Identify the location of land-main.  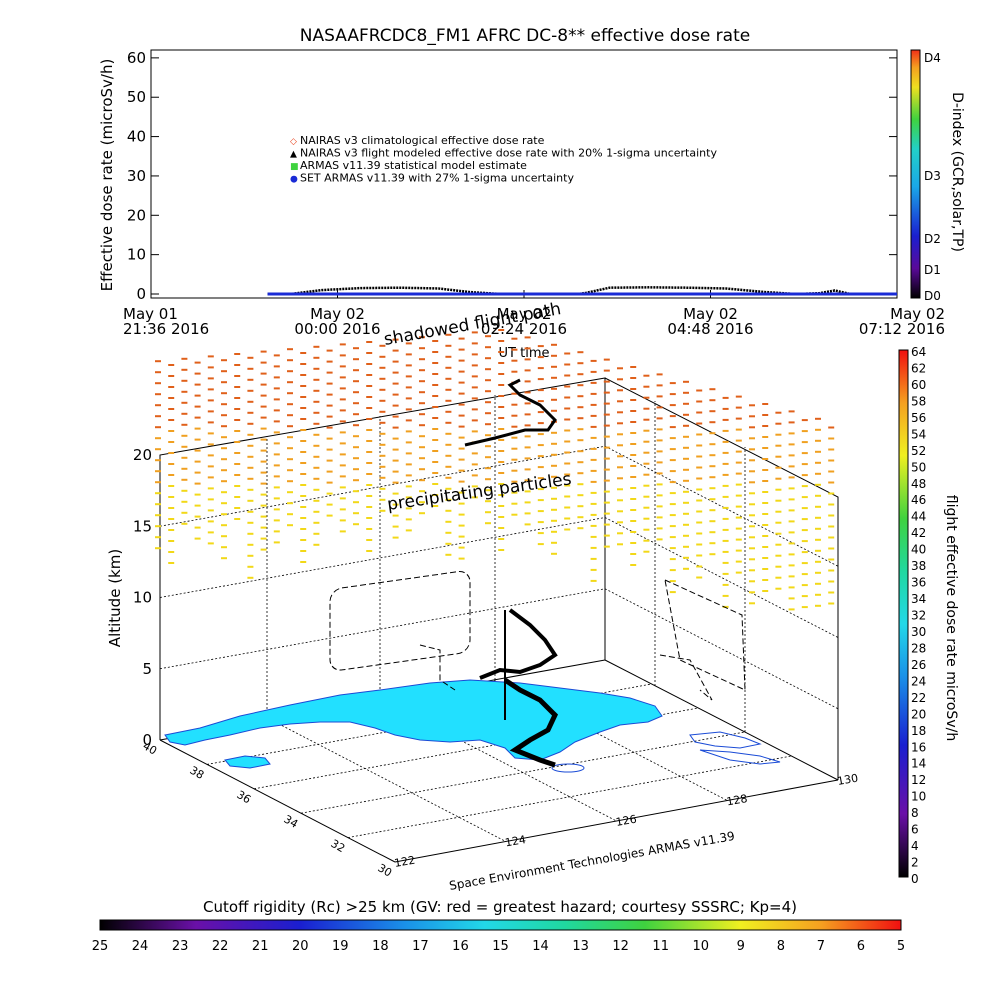
(413, 720).